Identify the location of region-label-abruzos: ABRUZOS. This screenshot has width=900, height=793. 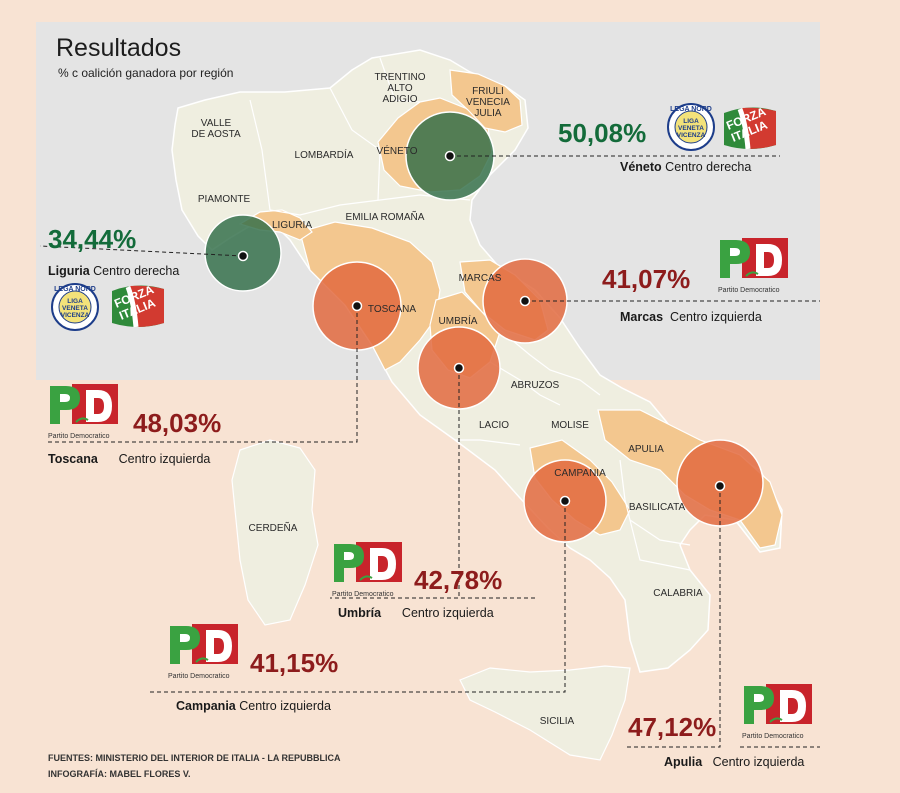
(535, 385).